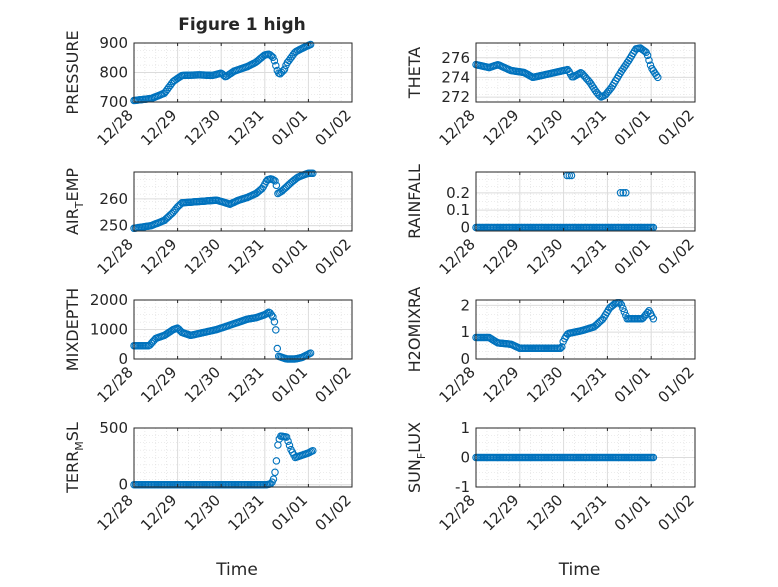 The image size is (778, 587). Describe the element at coordinates (462, 487) in the screenshot. I see `y-tick-label: -1` at that location.